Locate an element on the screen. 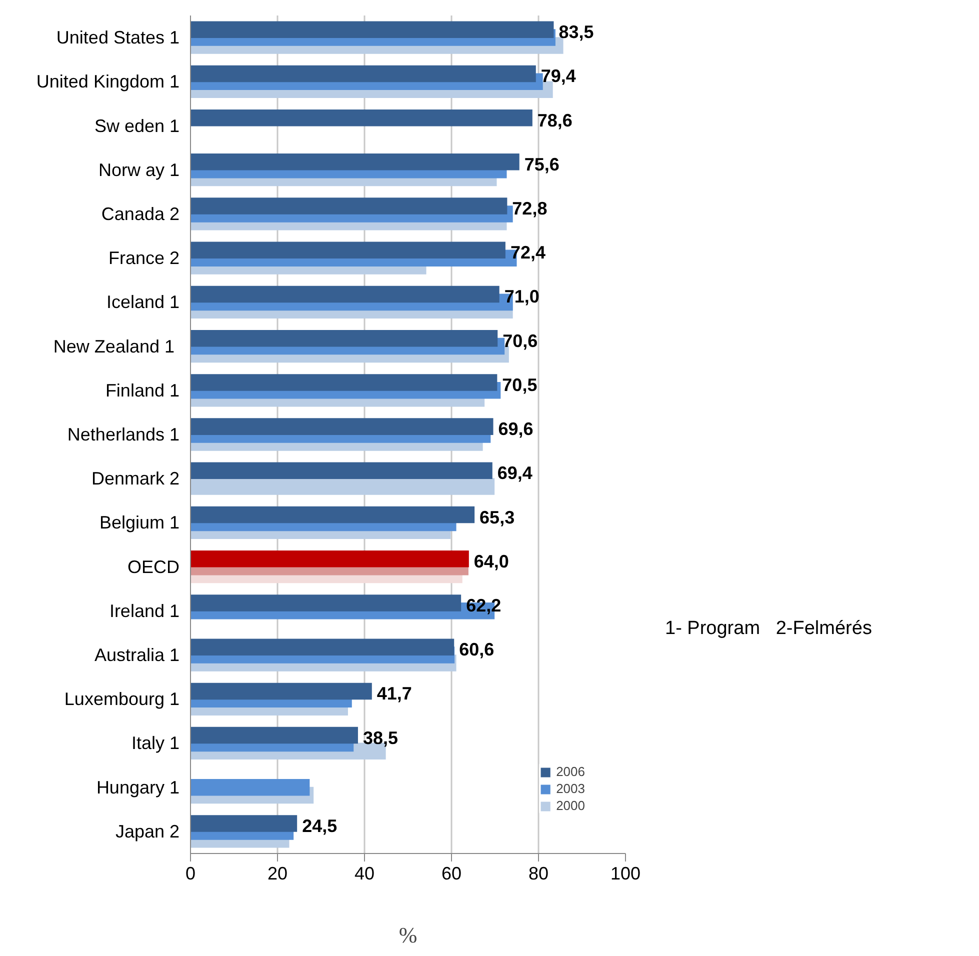 The image size is (979, 956). y-tick-label: Norw ay 1 is located at coordinates (139, 170).